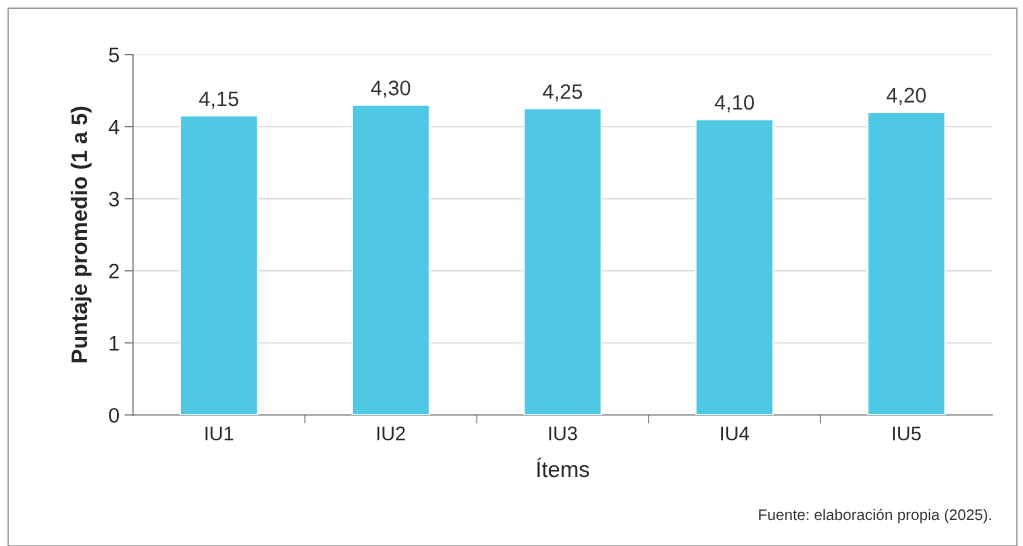 The width and height of the screenshot is (1023, 546). Describe the element at coordinates (875, 516) in the screenshot. I see `source-note: Fuente: elaboración propia (2025).` at that location.